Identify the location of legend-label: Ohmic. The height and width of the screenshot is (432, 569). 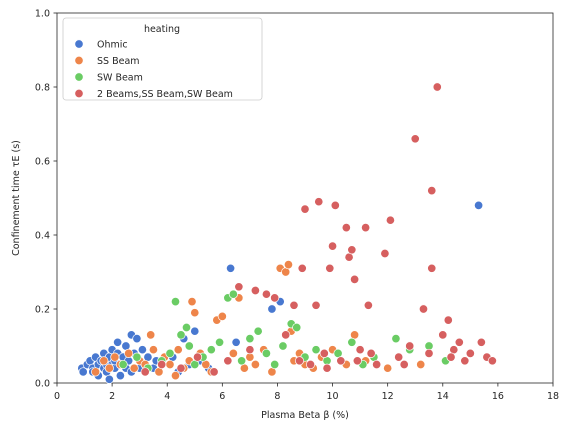
(112, 44).